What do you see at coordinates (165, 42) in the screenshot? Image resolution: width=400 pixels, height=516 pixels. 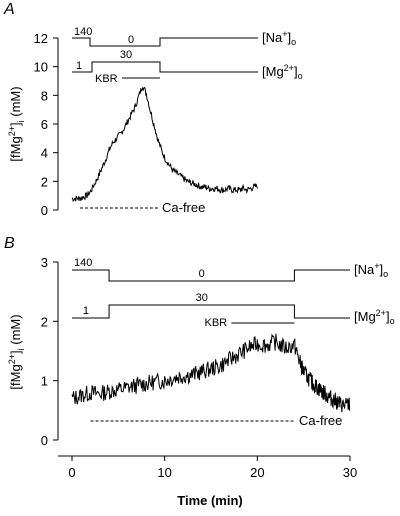 I see `panel-a-na-protocol` at bounding box center [165, 42].